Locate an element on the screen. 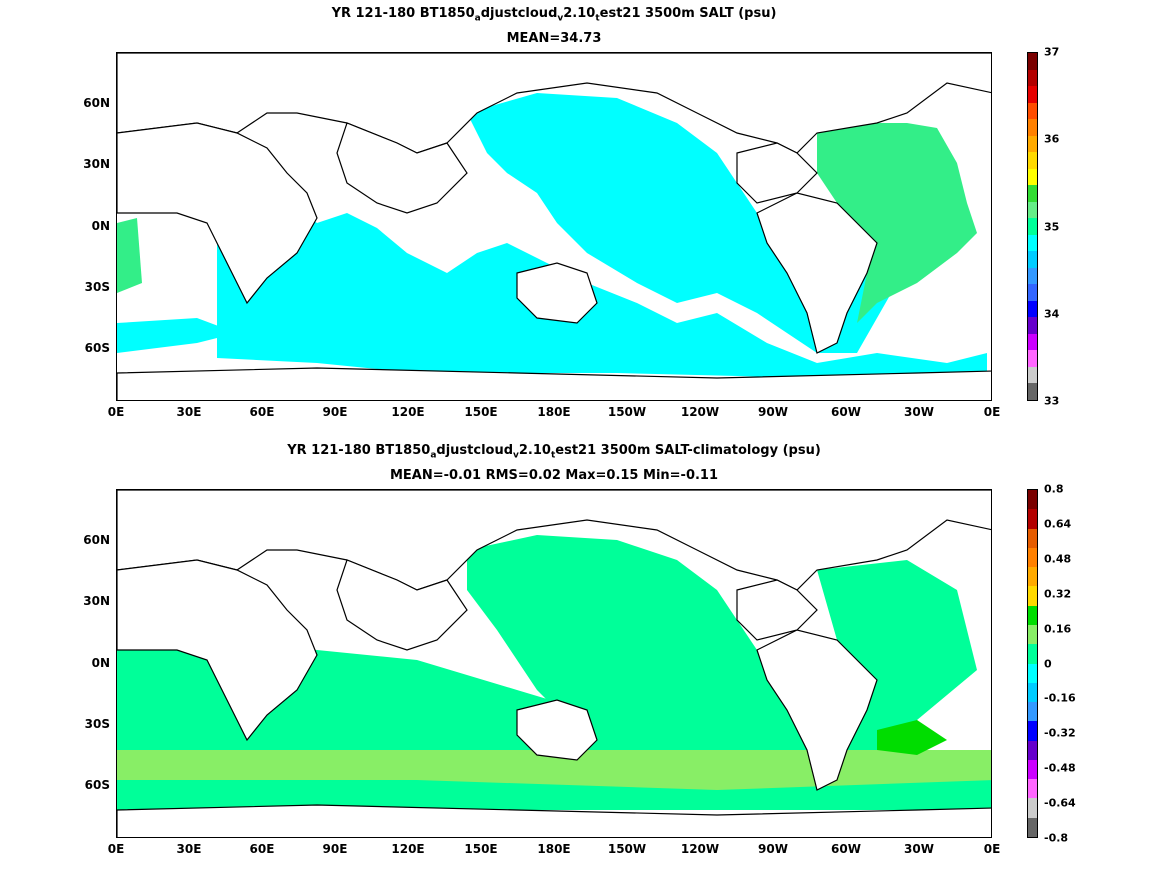 The width and height of the screenshot is (1167, 875). top-colorbar-label: 35 is located at coordinates (1052, 226).